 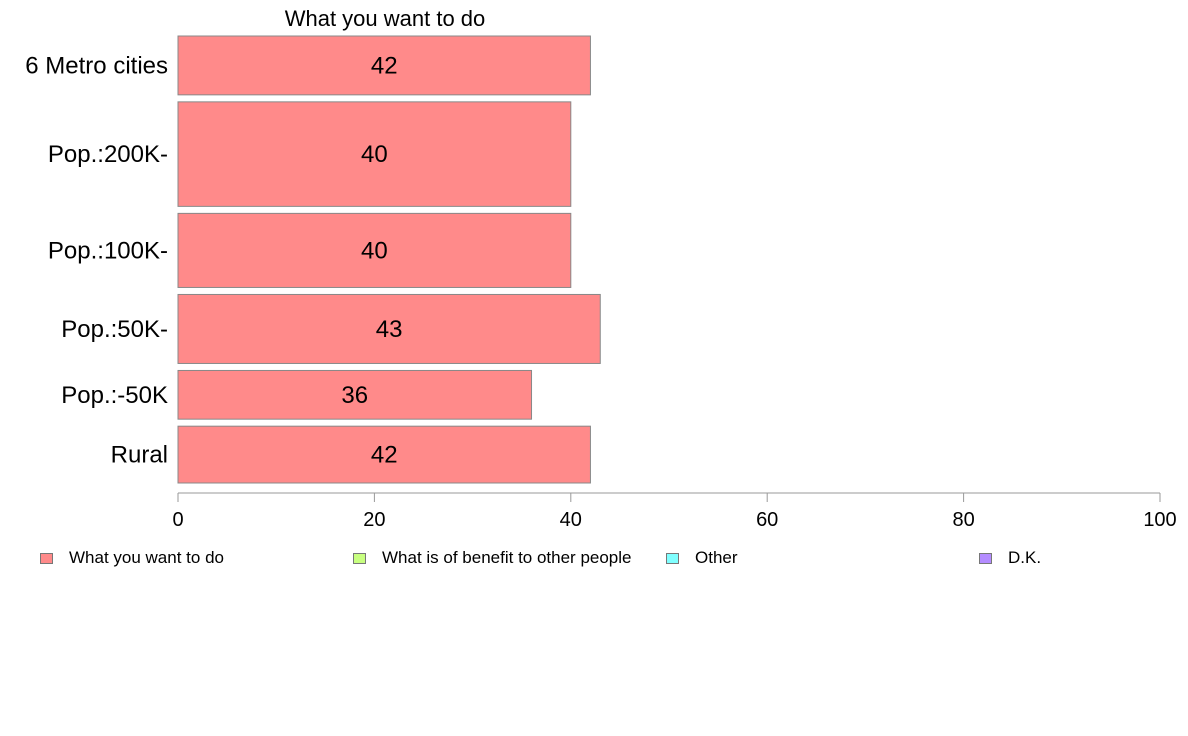 I want to click on bar-value-label: 36, so click(x=354, y=395).